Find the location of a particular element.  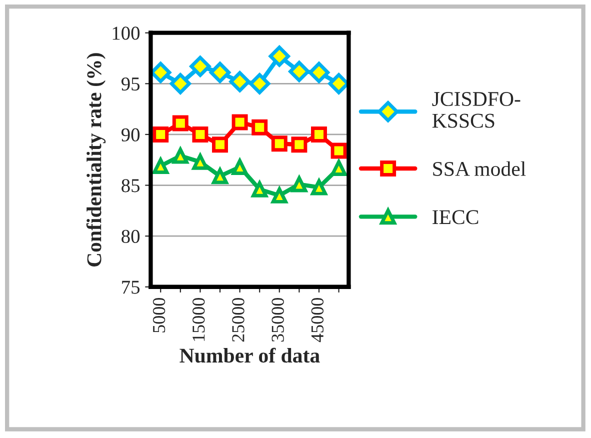

x-axis-title: Number of data is located at coordinates (250, 355).